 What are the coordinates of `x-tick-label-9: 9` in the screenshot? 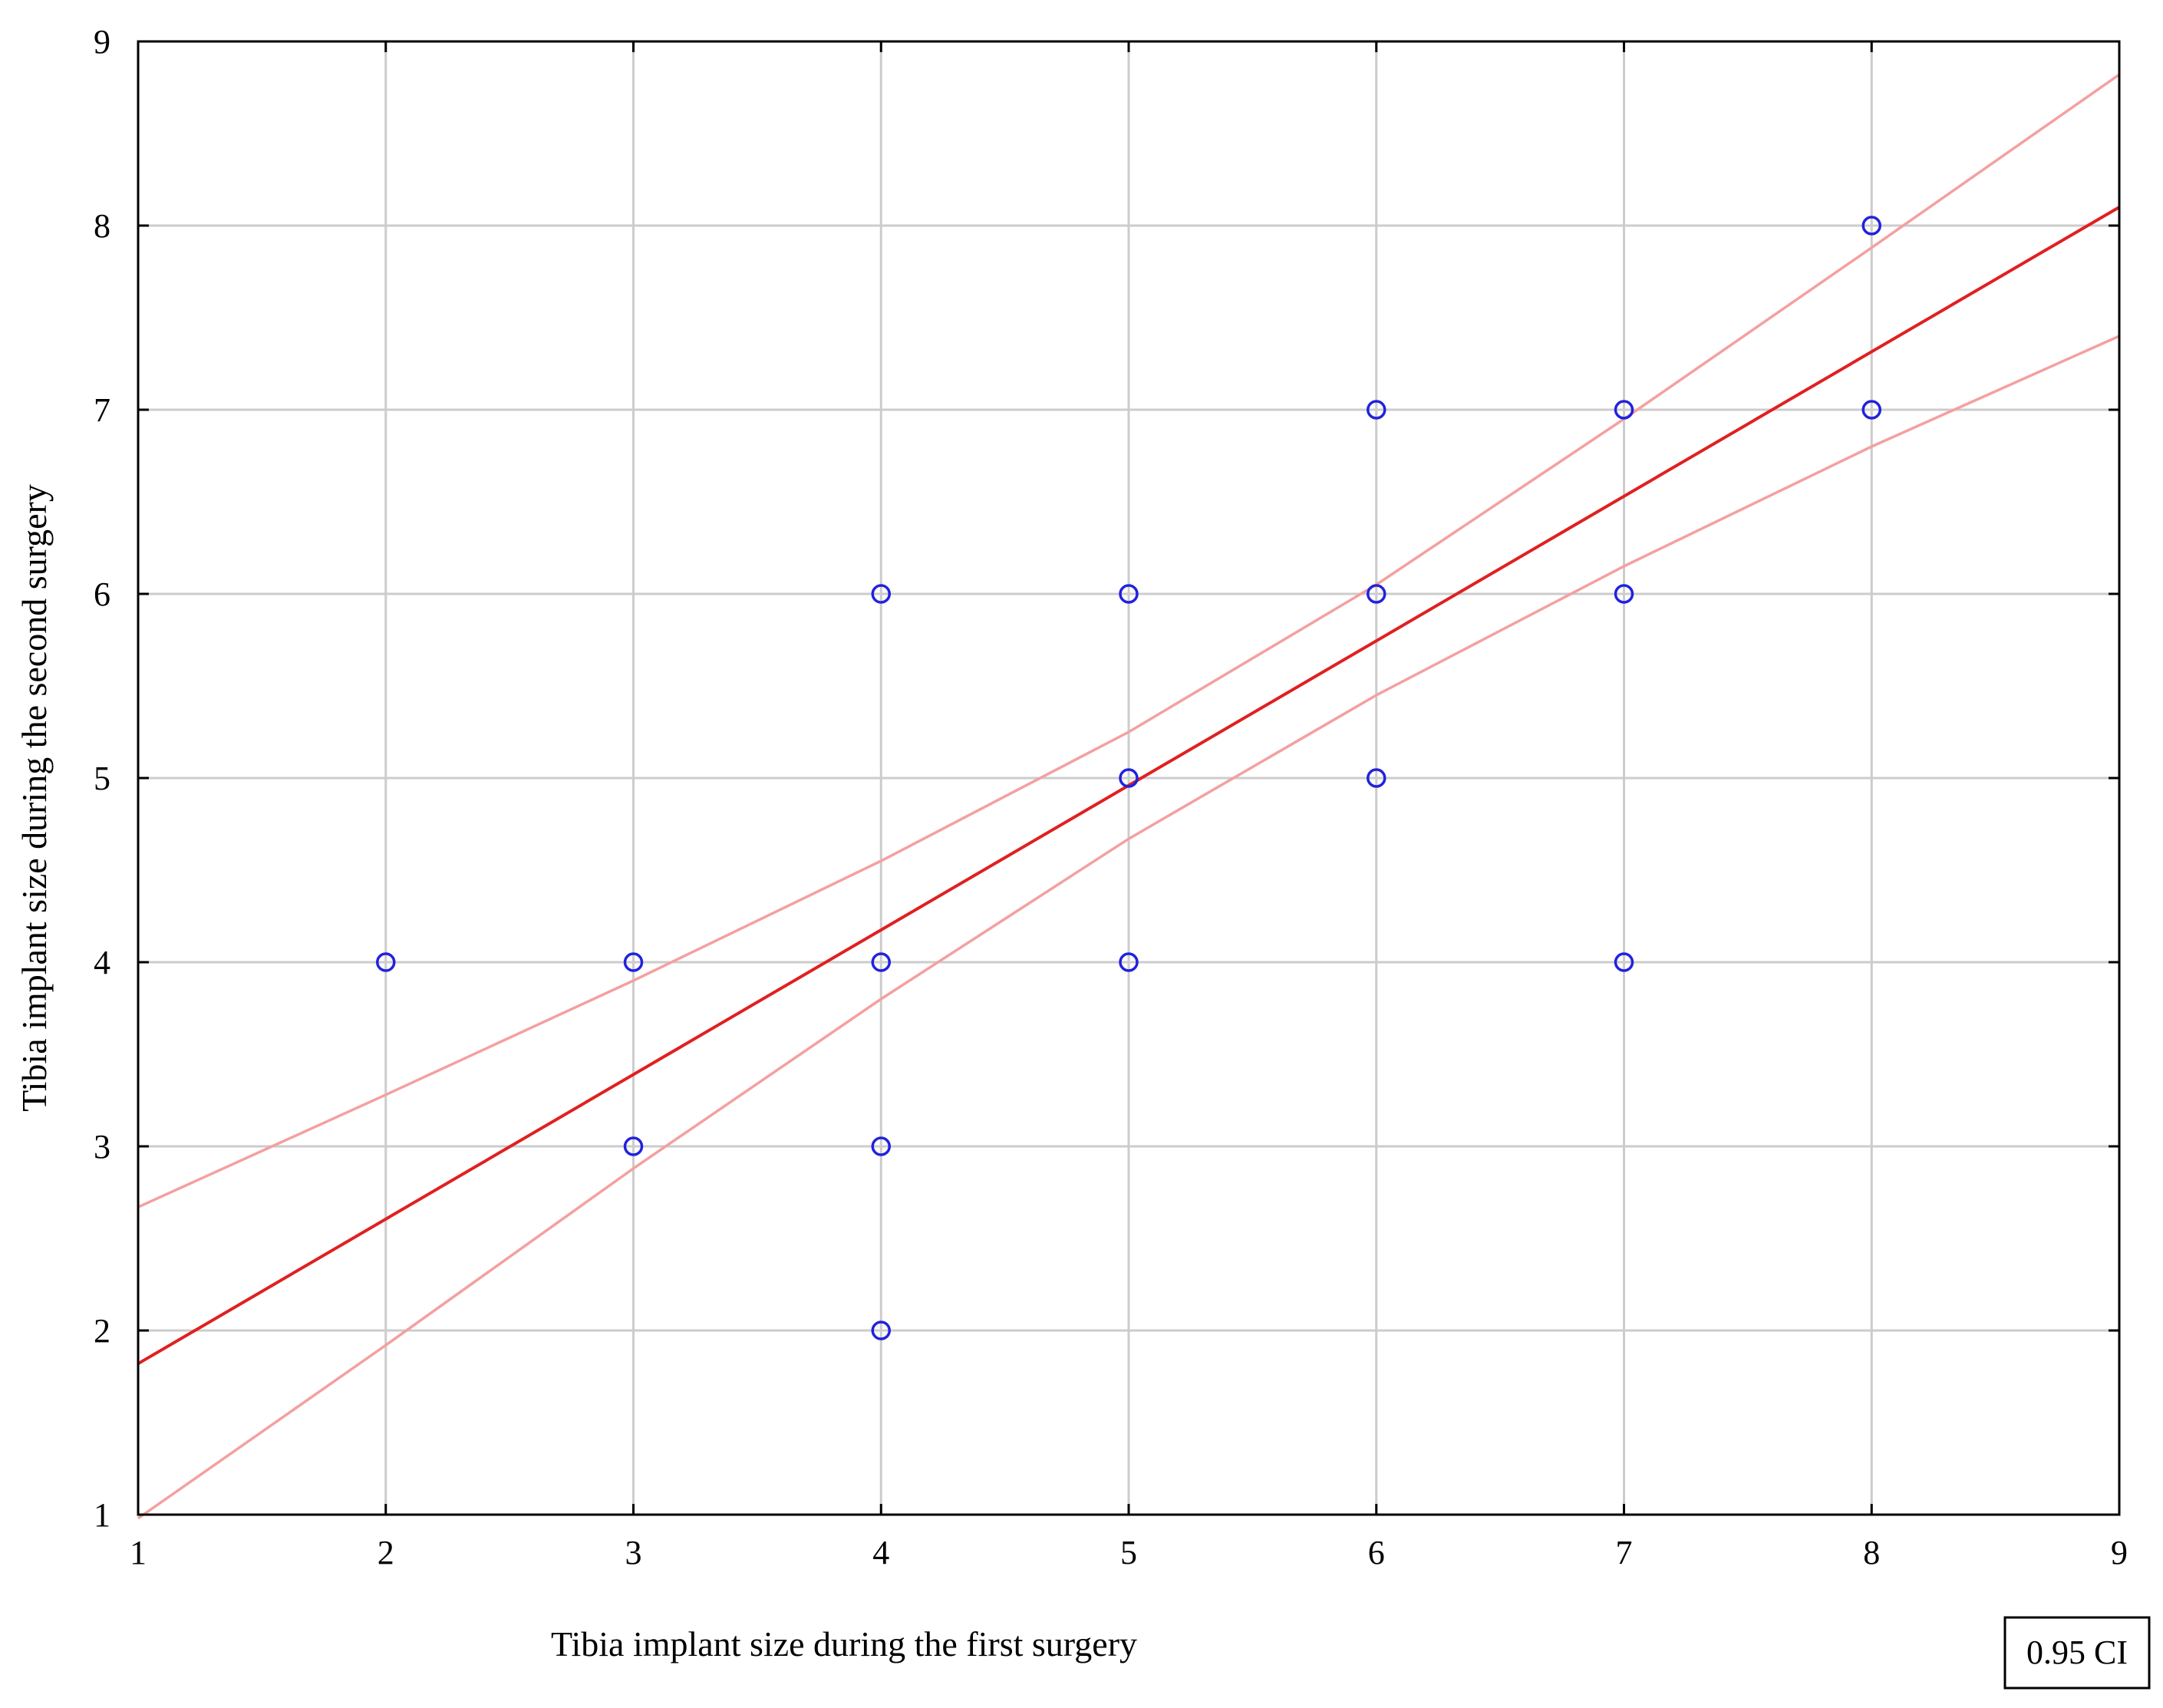 It's located at (2119, 1553).